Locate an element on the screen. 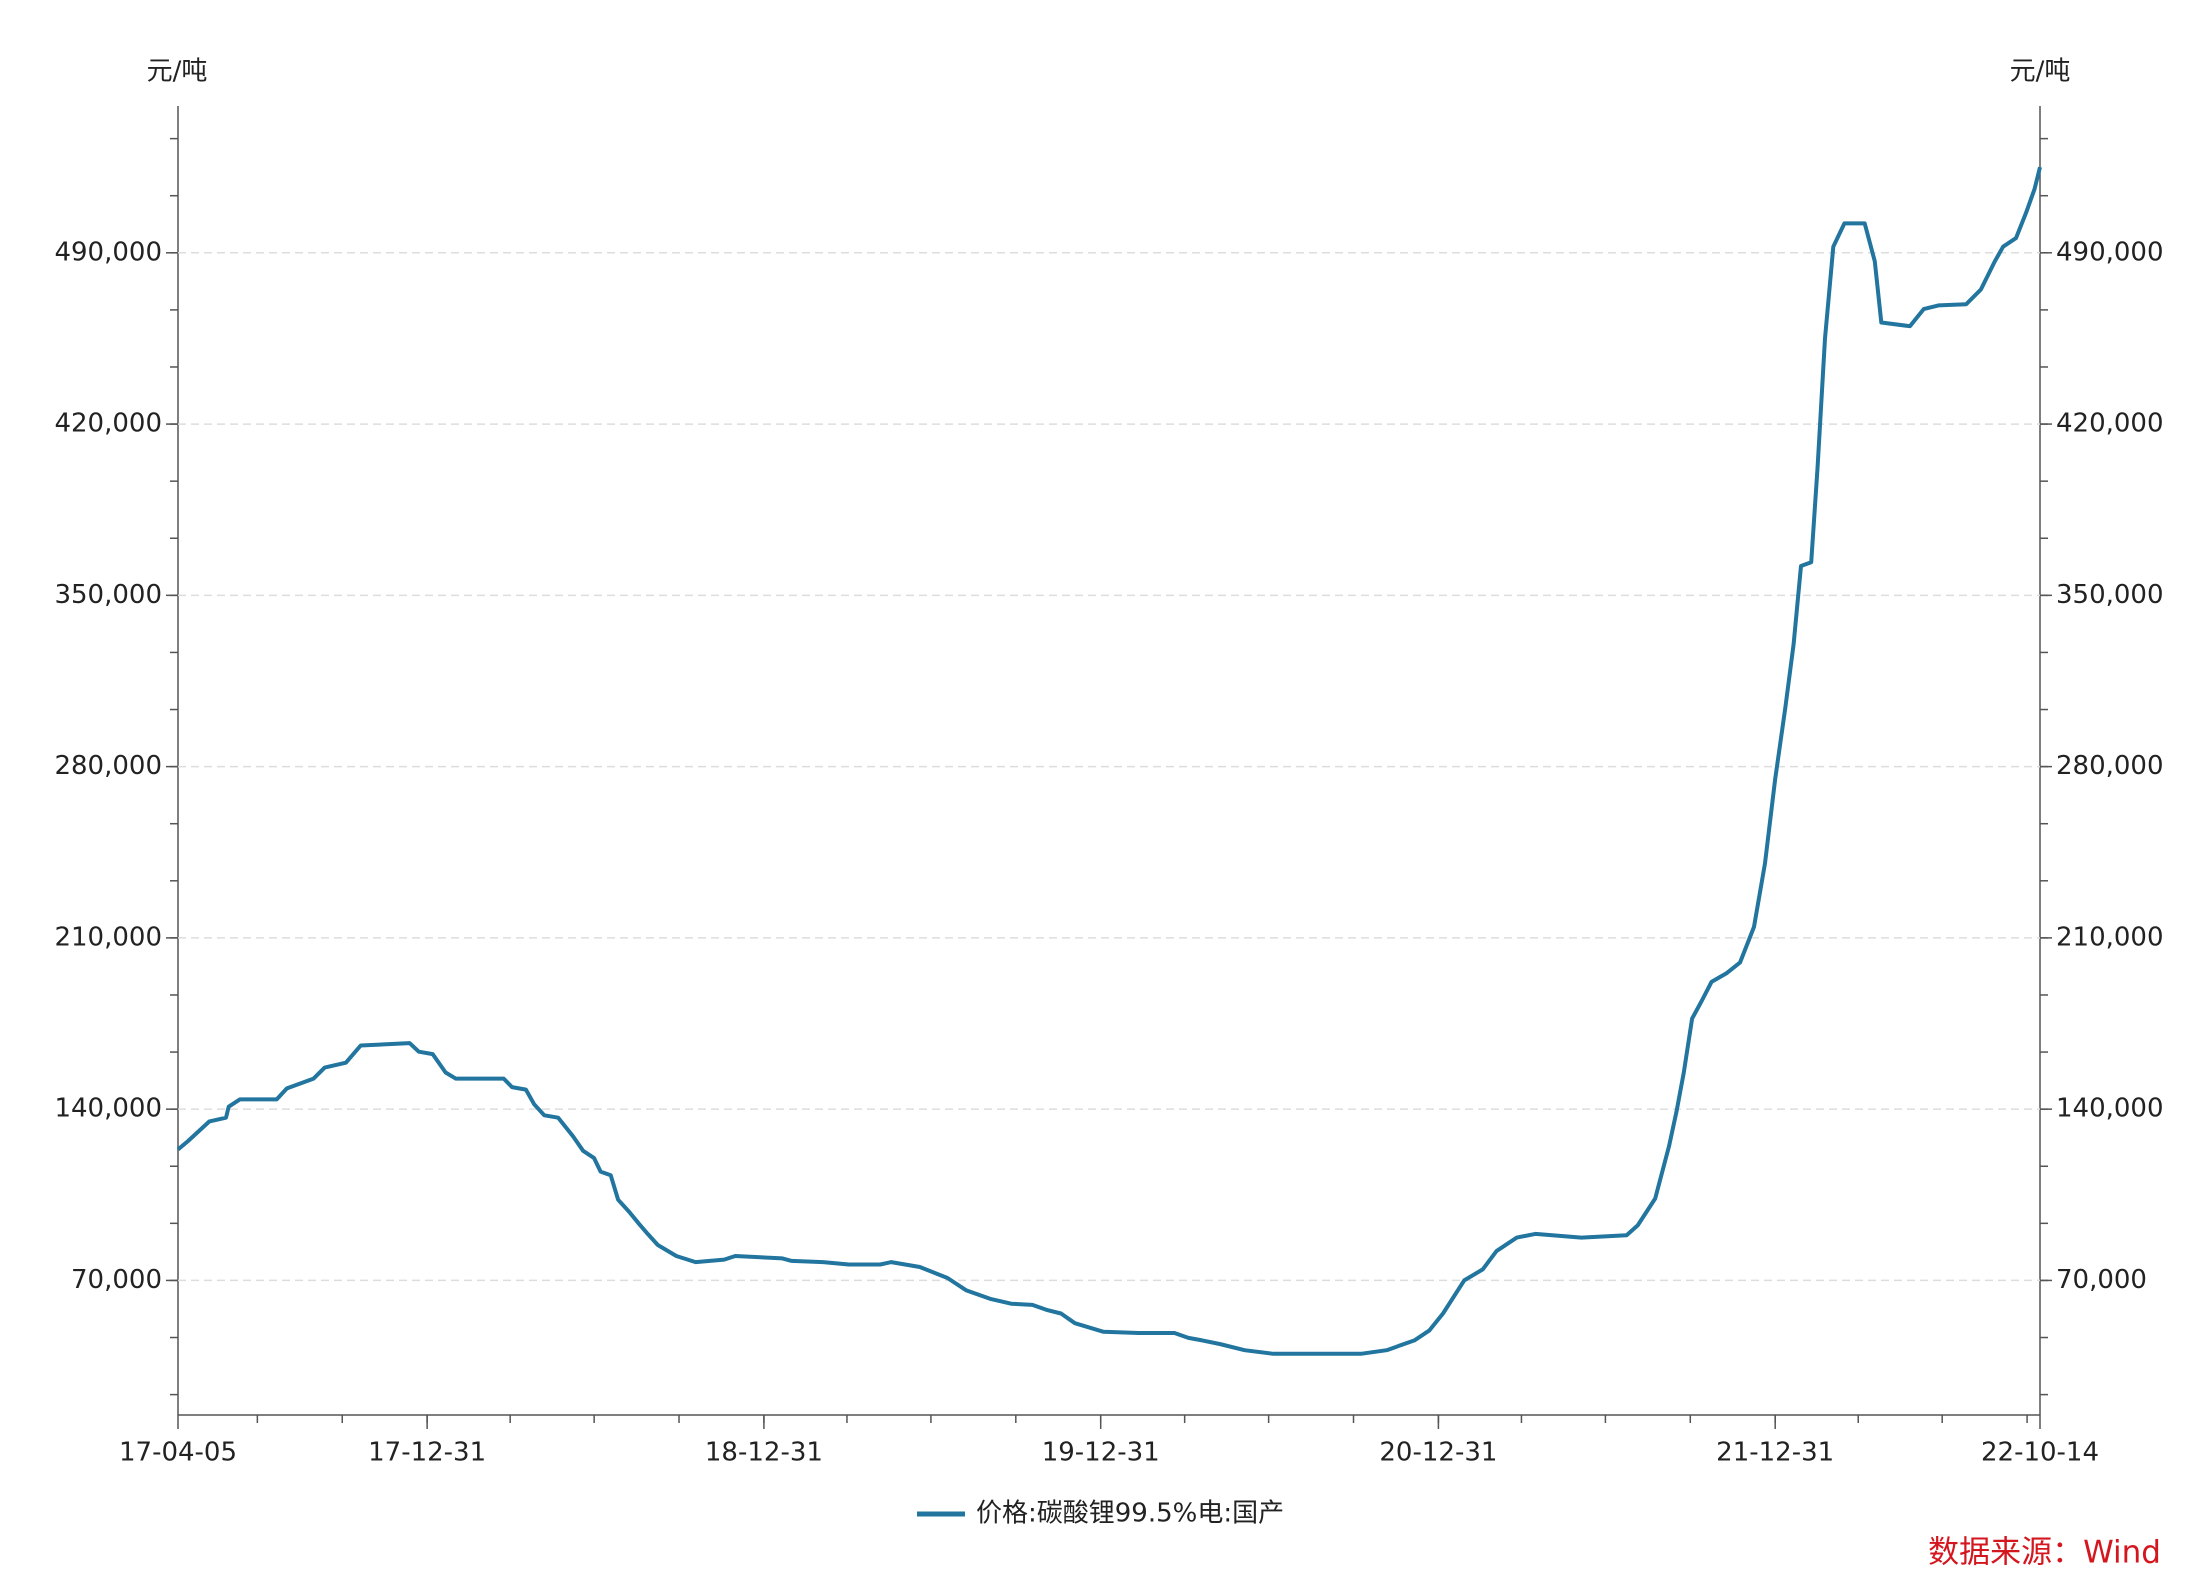  y-tick-label: 350,000 is located at coordinates (108, 595).